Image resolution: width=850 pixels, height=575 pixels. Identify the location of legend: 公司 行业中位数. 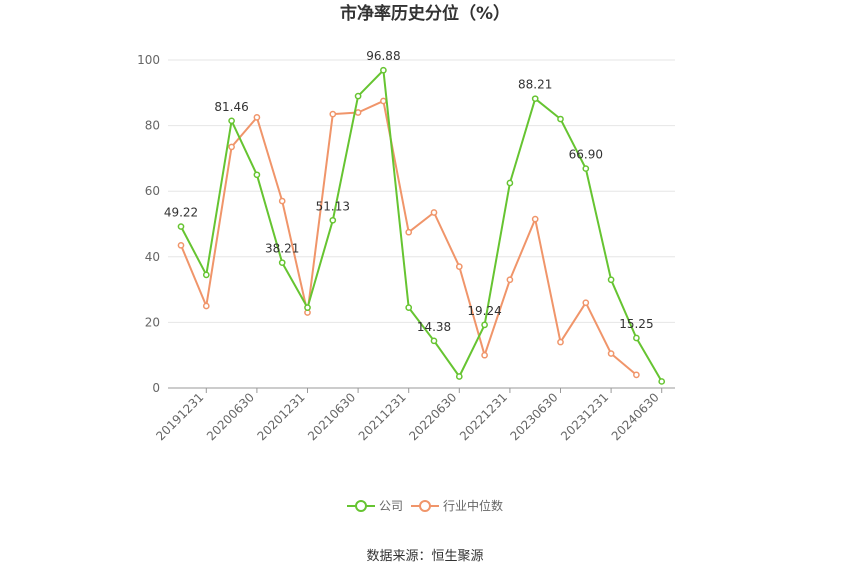
(425, 505).